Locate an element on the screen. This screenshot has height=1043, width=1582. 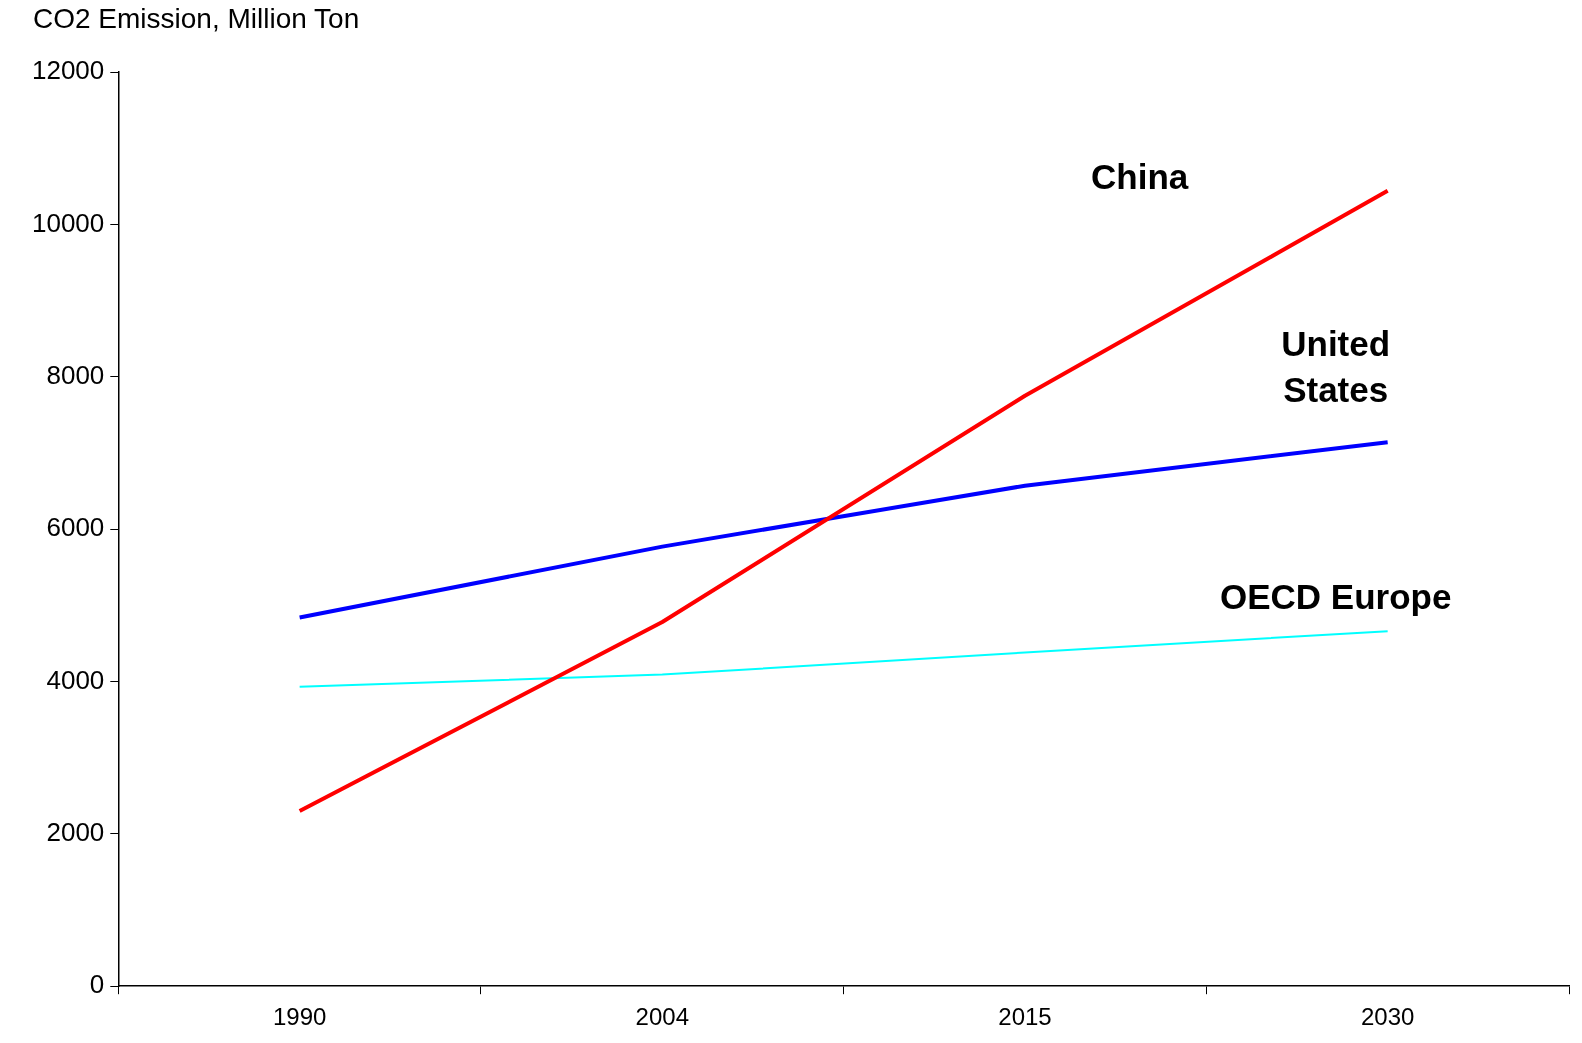
y-axis-title: CO2 Emission, Million Ton is located at coordinates (196, 18).